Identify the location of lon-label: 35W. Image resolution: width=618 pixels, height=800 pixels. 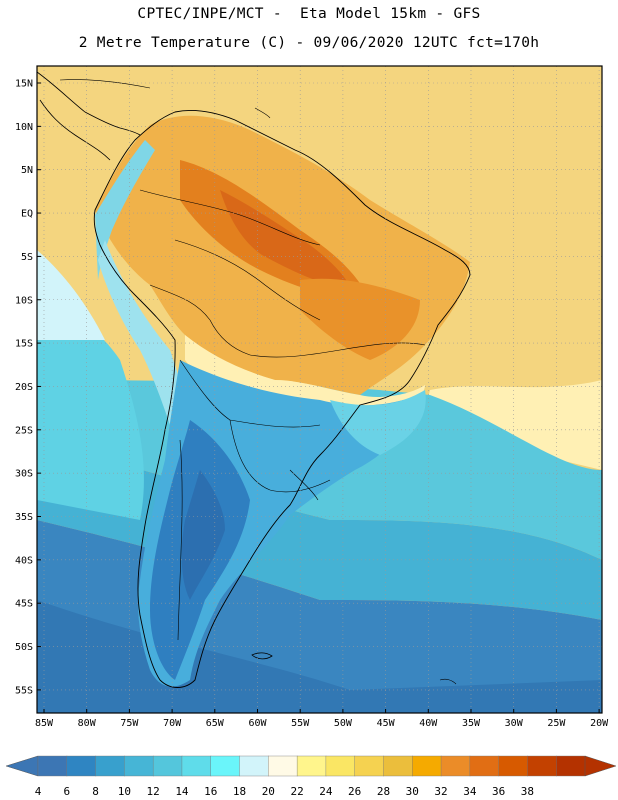
(471, 723).